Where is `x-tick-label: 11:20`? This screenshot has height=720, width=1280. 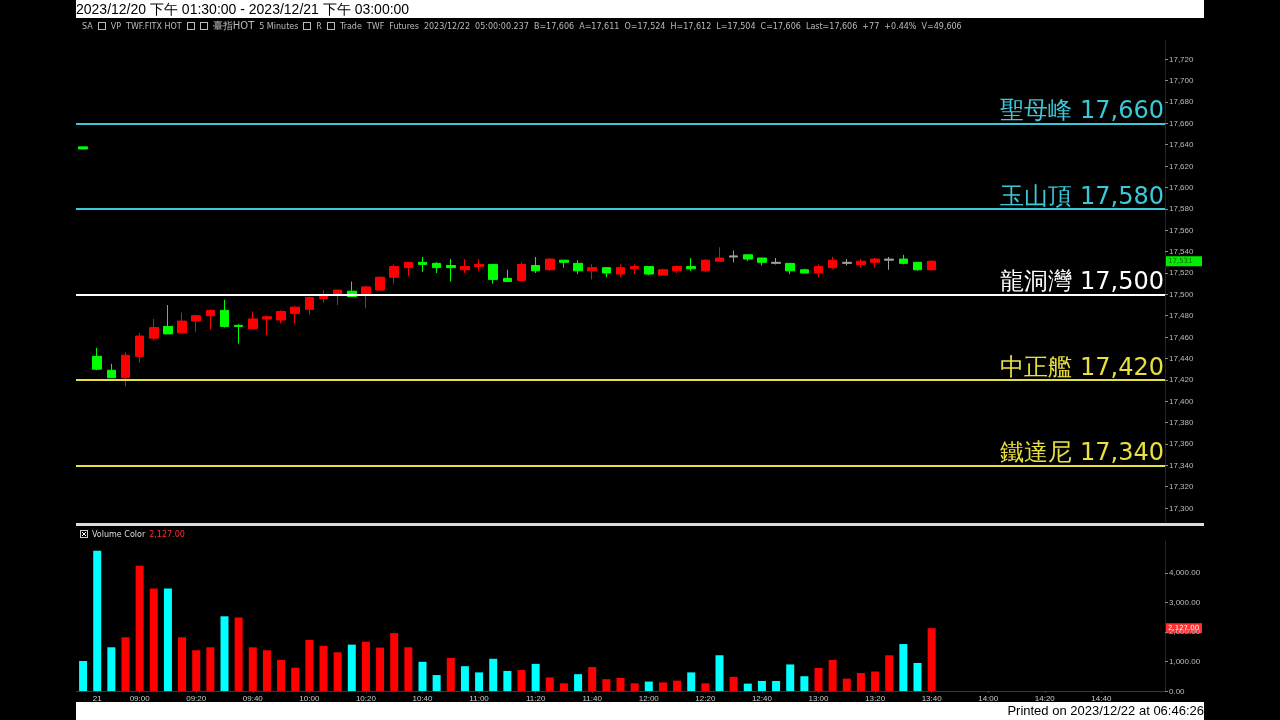 x-tick-label: 11:20 is located at coordinates (535, 698).